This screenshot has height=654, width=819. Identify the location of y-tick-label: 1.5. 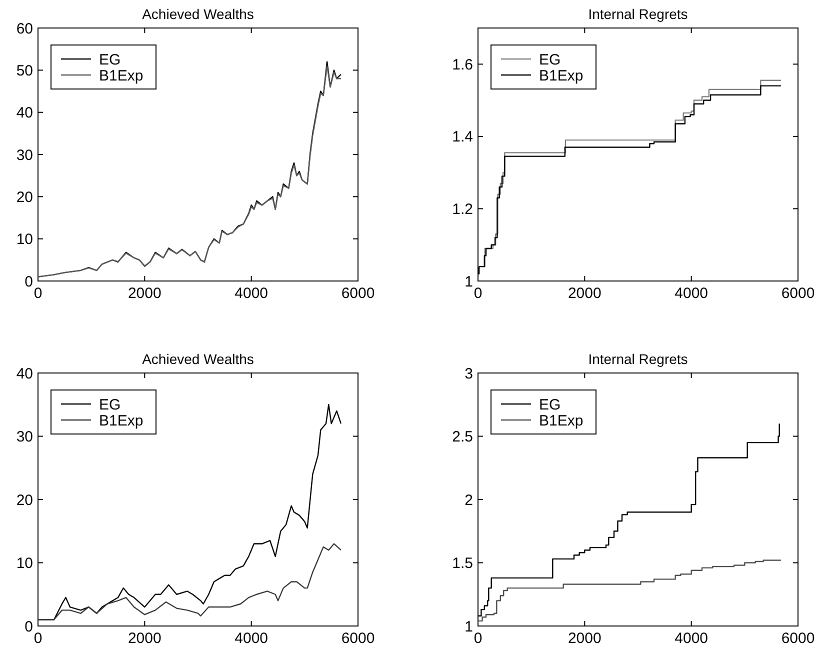
(462, 563).